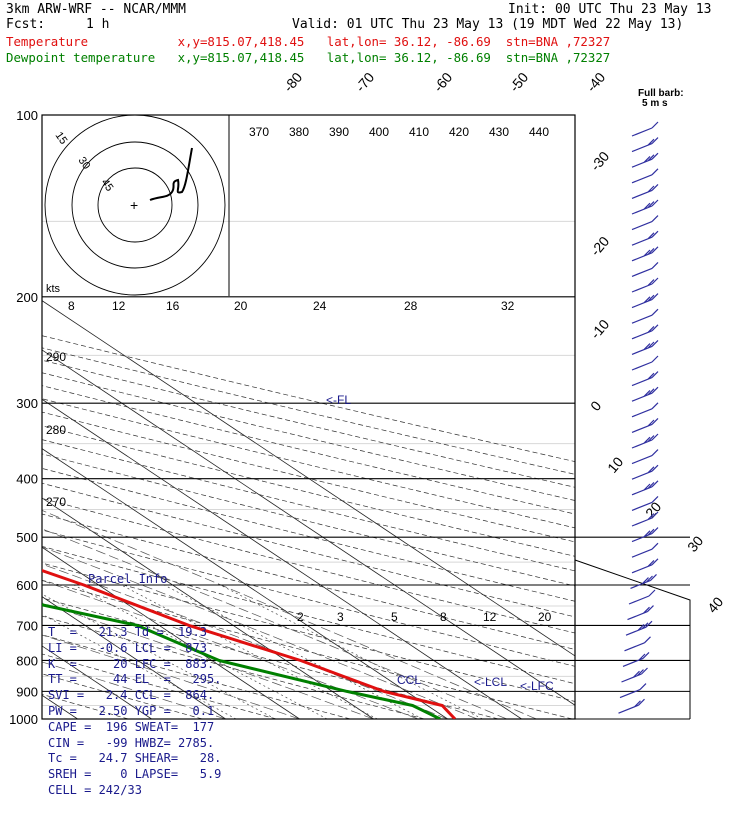  What do you see at coordinates (173, 306) in the screenshot?
I see `hodograph-speed-label: 16` at bounding box center [173, 306].